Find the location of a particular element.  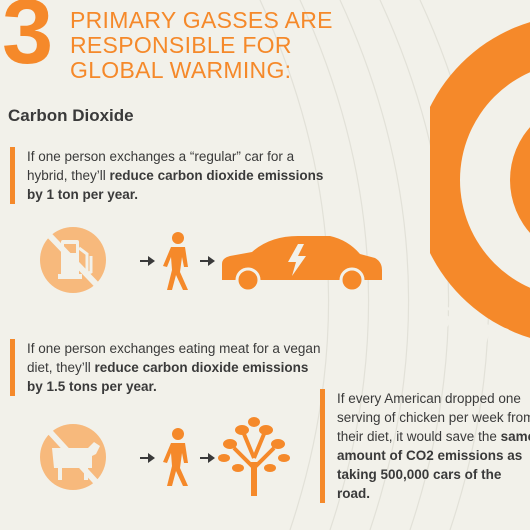

big-number-three: 3 is located at coordinates (27, 39).